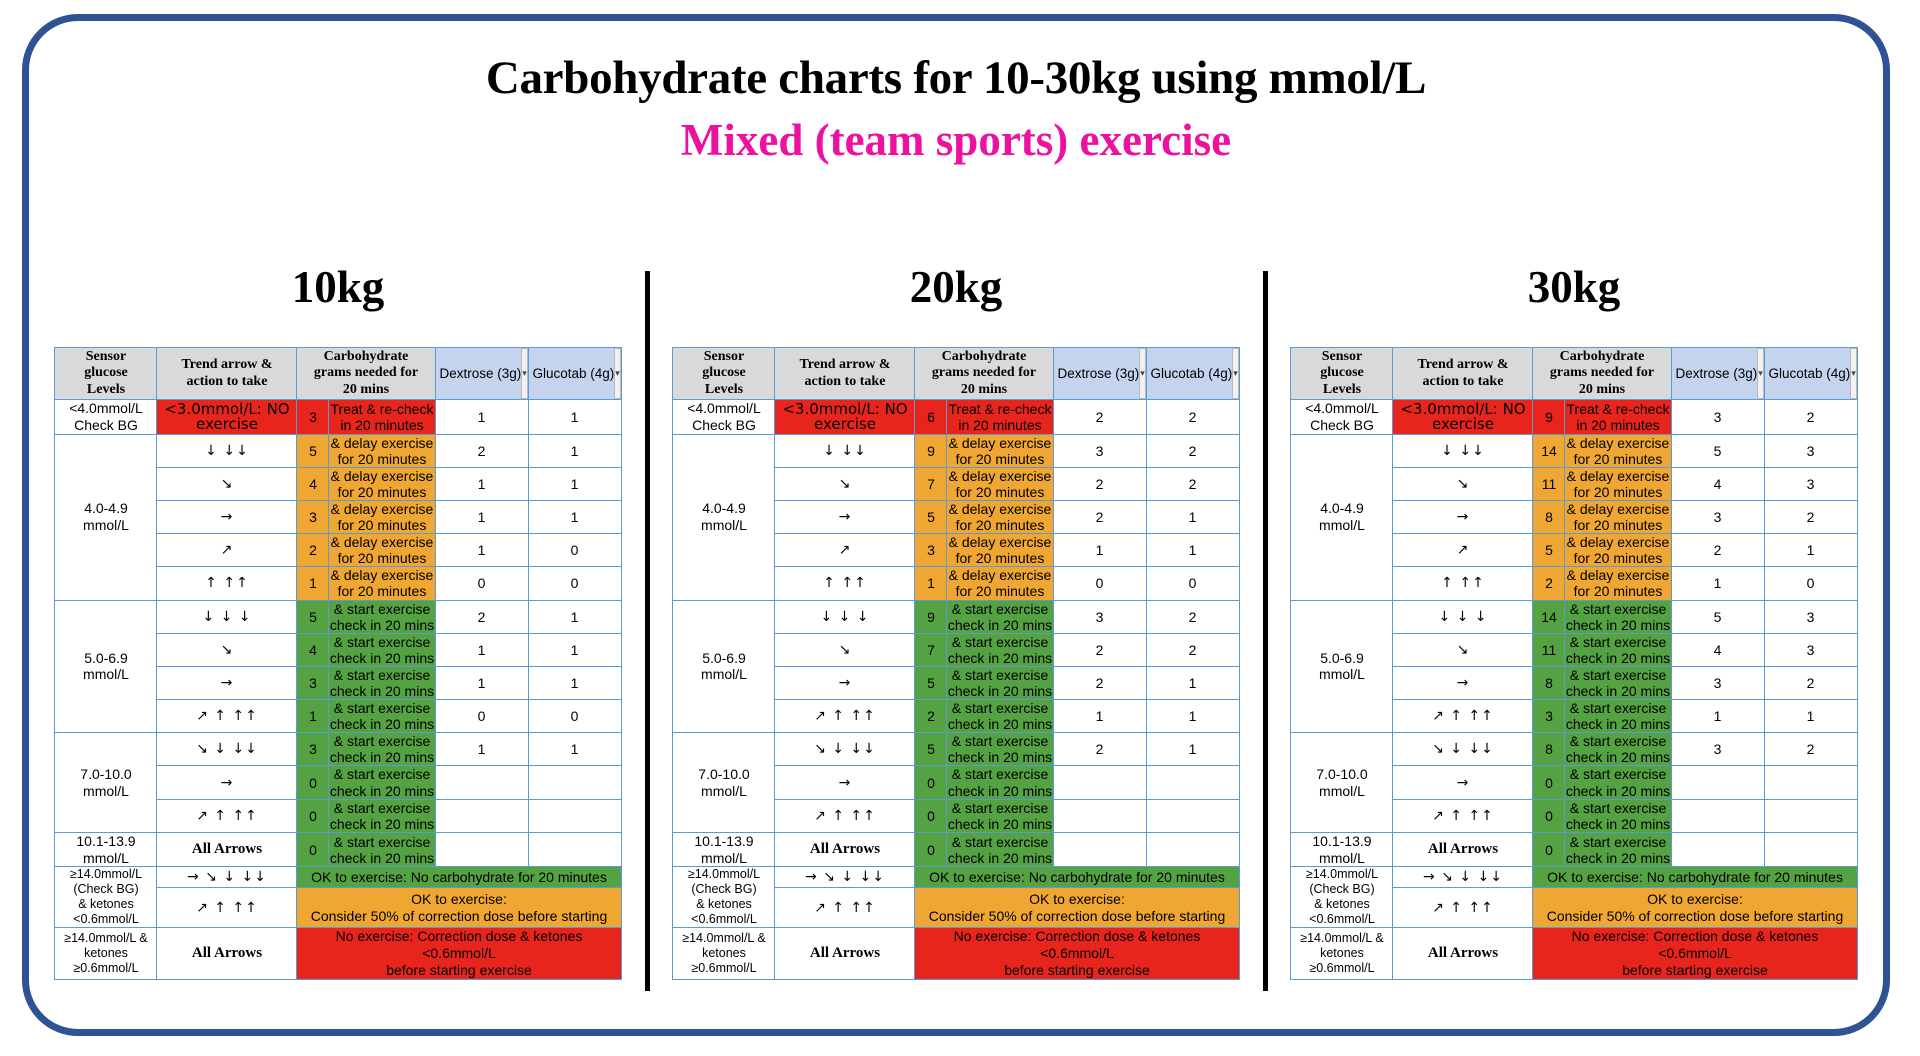 Image resolution: width=1920 pixels, height=1056 pixels. I want to click on glucose-level-cell: 7.0-10.0 mmol/L, so click(106, 782).